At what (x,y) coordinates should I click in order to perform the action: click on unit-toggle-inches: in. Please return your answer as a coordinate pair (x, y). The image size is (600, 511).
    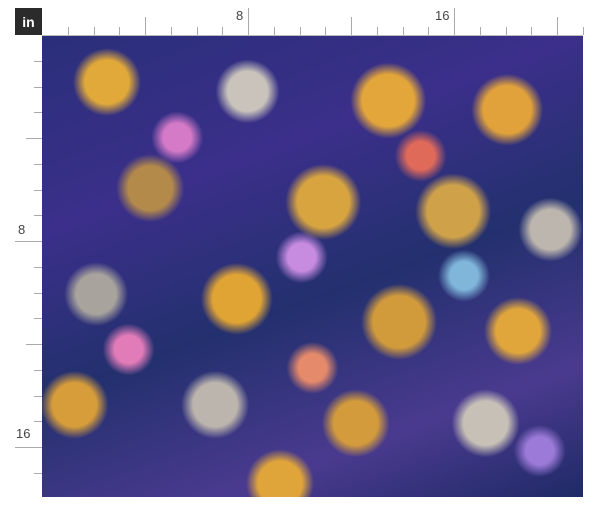
    Looking at the image, I should click on (28, 21).